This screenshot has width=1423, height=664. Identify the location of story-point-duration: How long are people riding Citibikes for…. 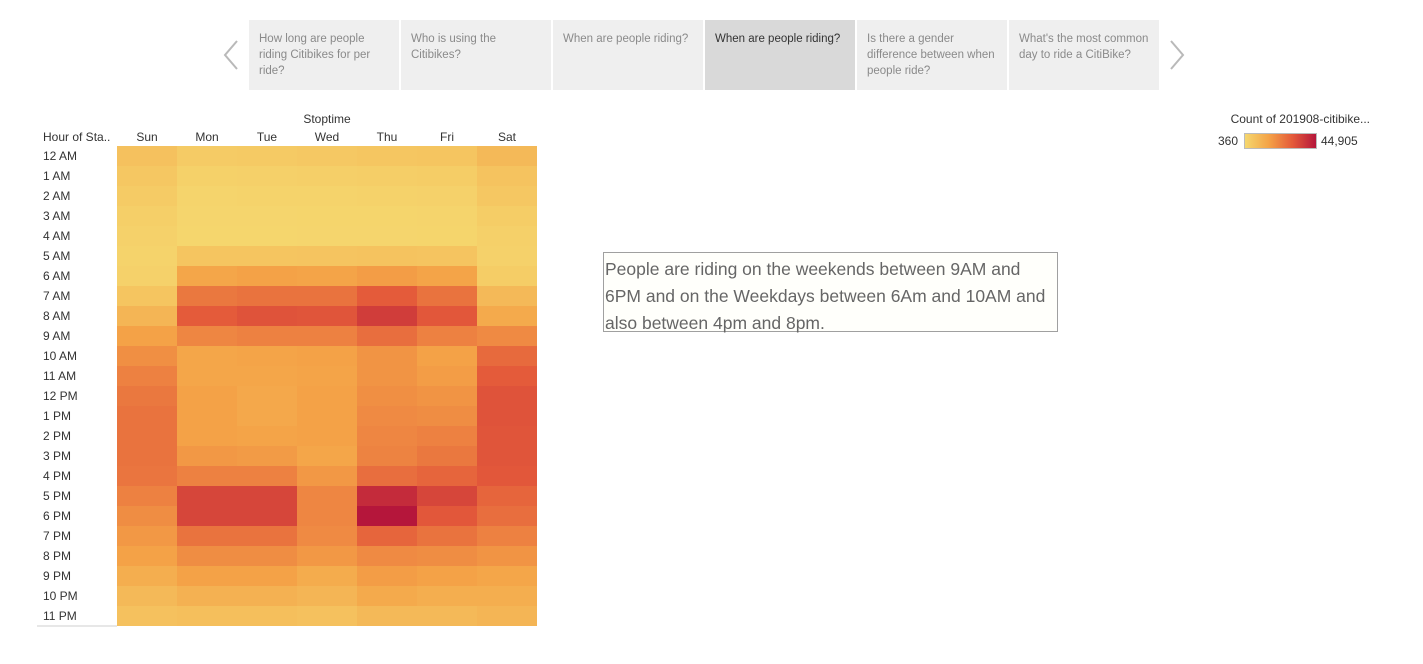
(324, 55).